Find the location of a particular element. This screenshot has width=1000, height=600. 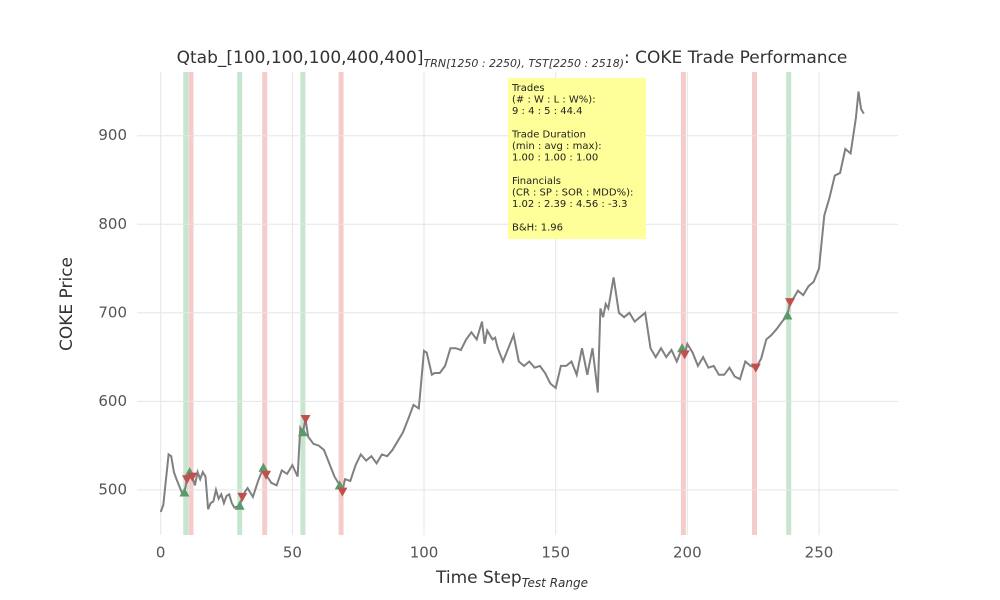

y-tick-label: 500 is located at coordinates (112, 489).